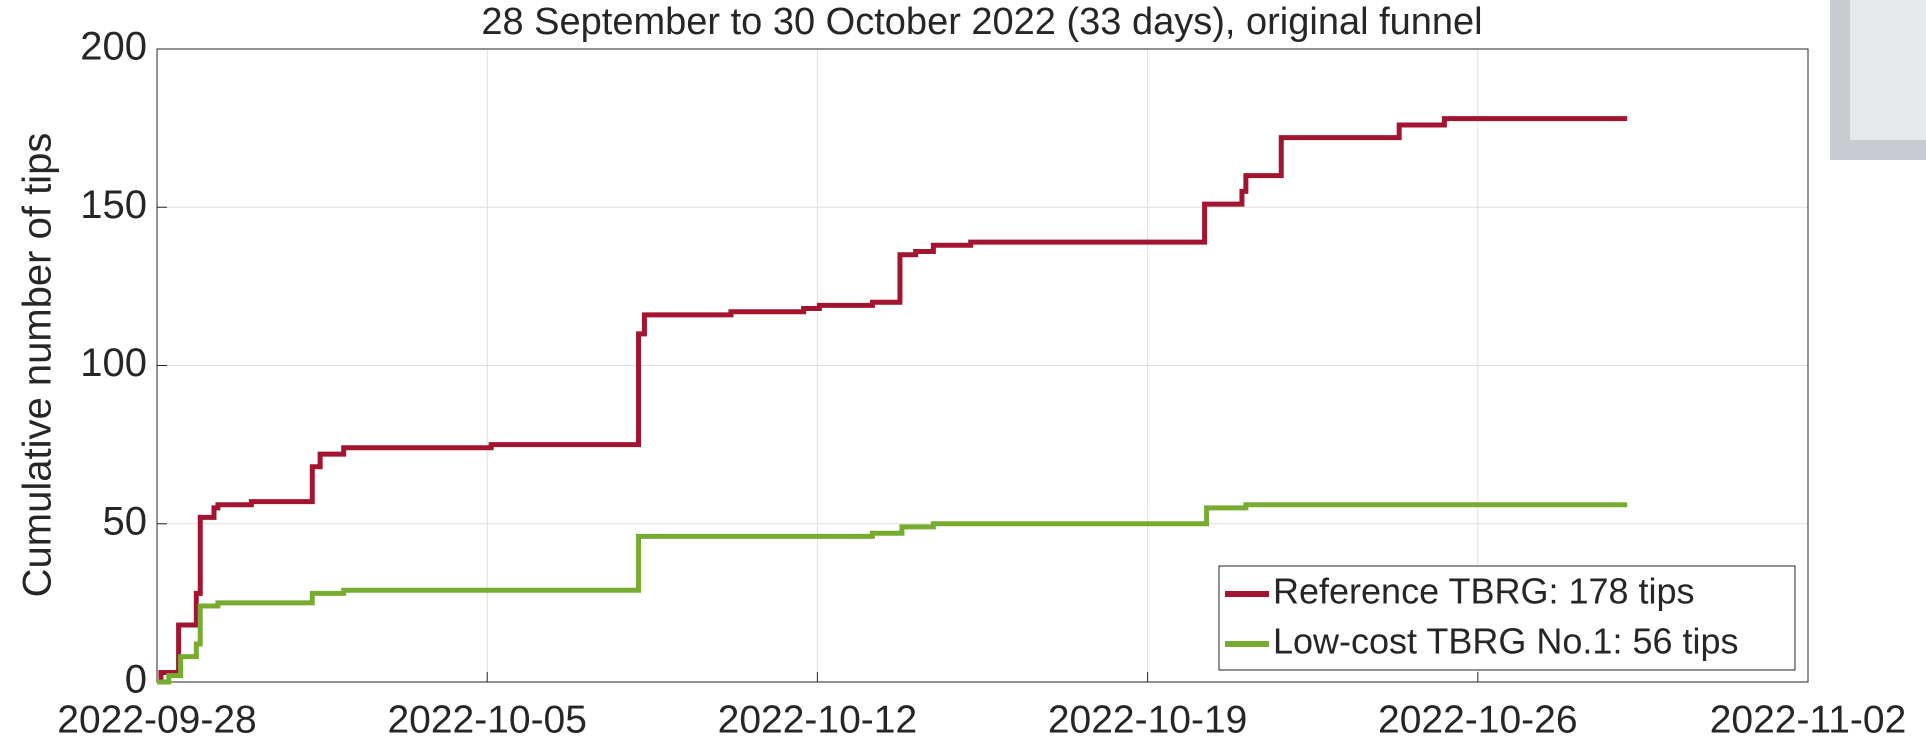 The image size is (1926, 744). I want to click on photo-fragment-inner, so click(1888, 70).